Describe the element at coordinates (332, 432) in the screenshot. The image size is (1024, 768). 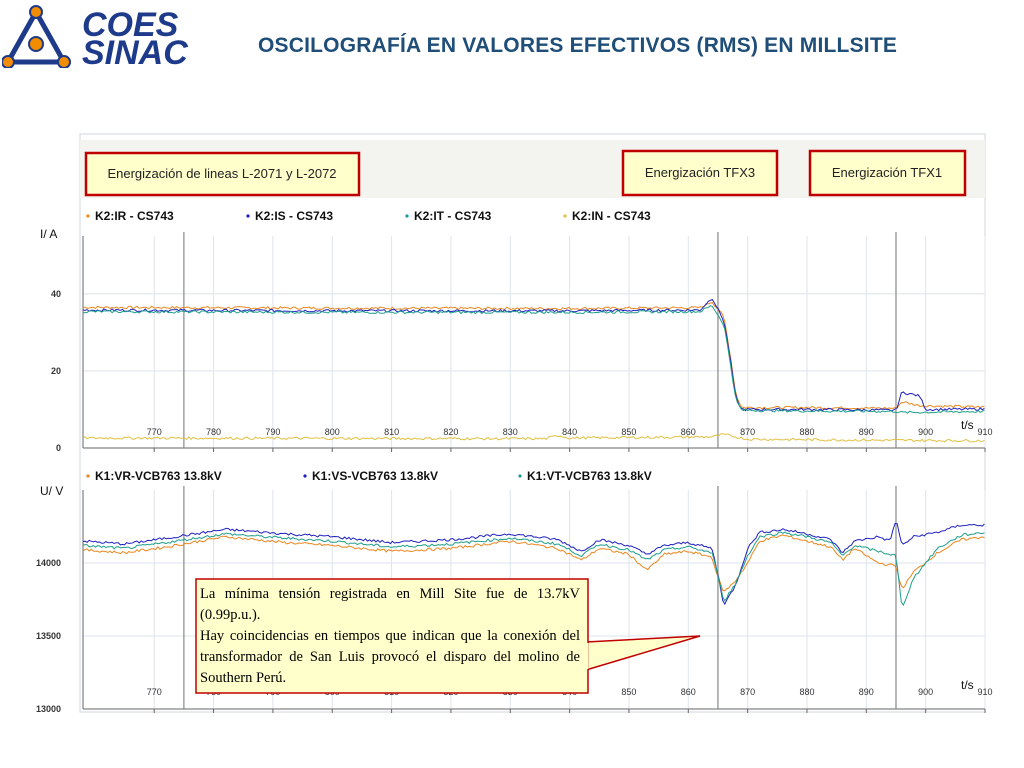
I see `x-tick-label: 800` at that location.